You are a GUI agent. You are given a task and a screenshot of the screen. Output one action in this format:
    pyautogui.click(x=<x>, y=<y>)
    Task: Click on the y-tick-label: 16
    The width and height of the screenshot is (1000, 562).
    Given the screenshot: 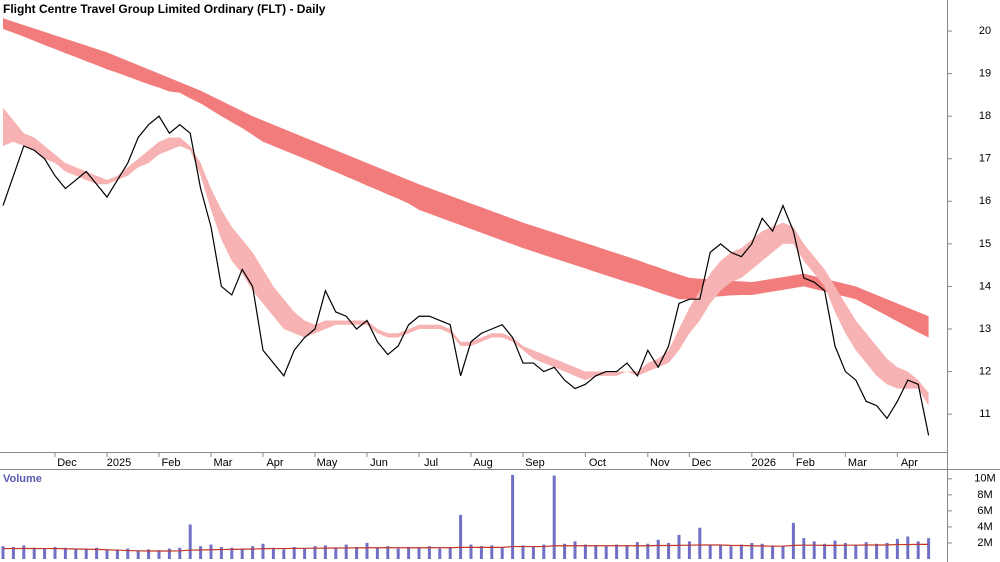 What is the action you would take?
    pyautogui.click(x=985, y=201)
    